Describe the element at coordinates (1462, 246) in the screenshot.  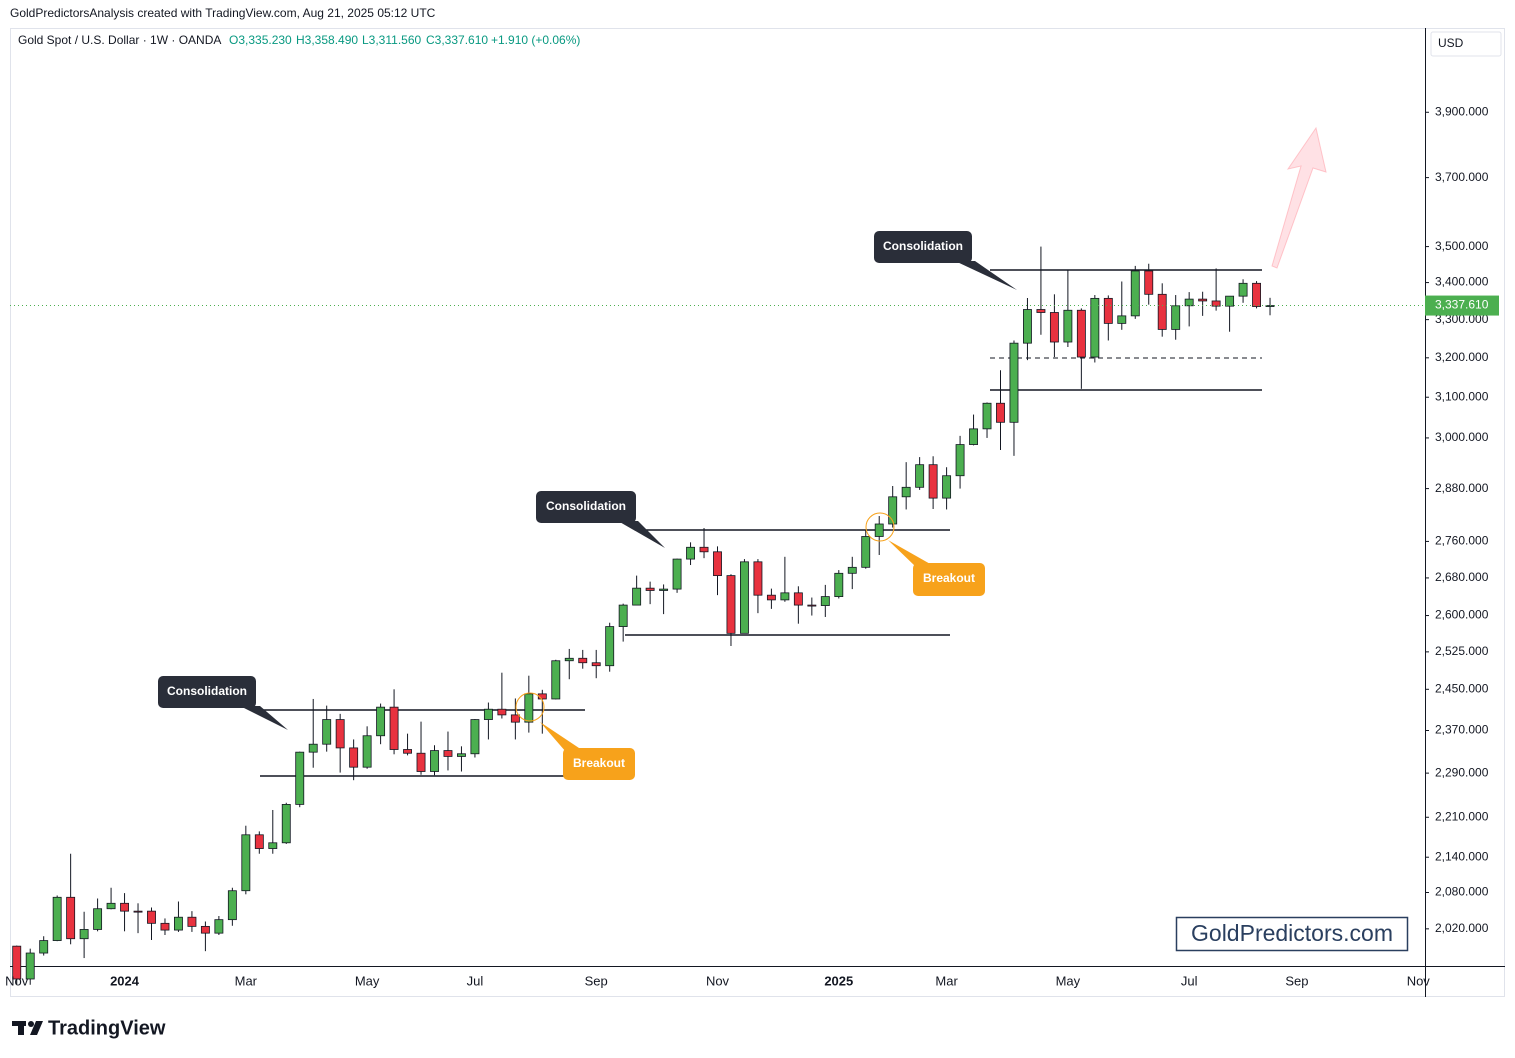
I see `y-tick-label: 3,500.000` at that location.